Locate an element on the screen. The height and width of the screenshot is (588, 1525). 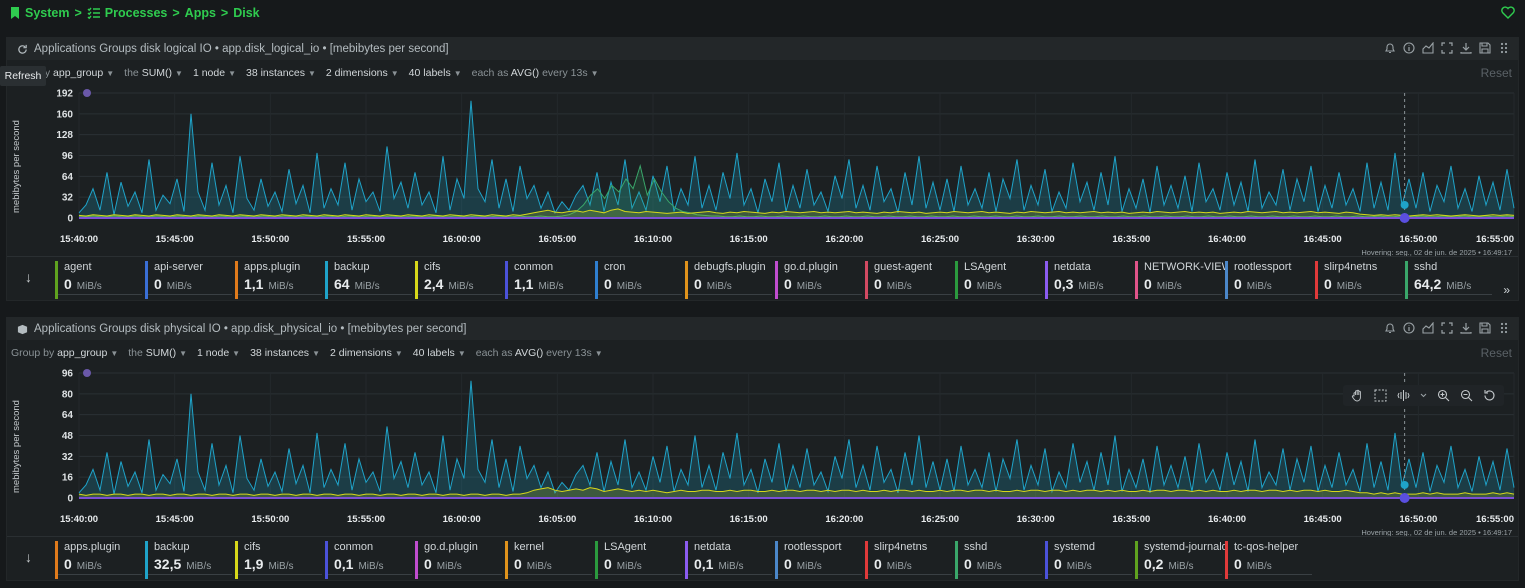
x-tick-label: 16:15:00 is located at coordinates (749, 519).